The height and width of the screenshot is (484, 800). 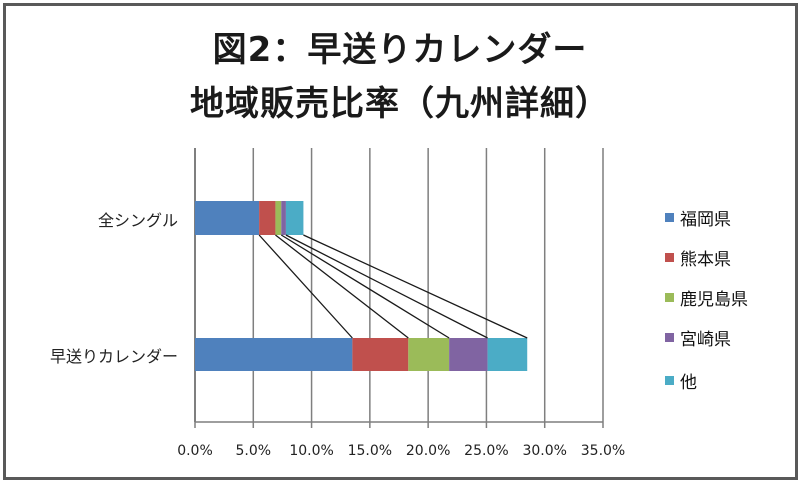 I want to click on legend-label: 福岡県, so click(x=705, y=219).